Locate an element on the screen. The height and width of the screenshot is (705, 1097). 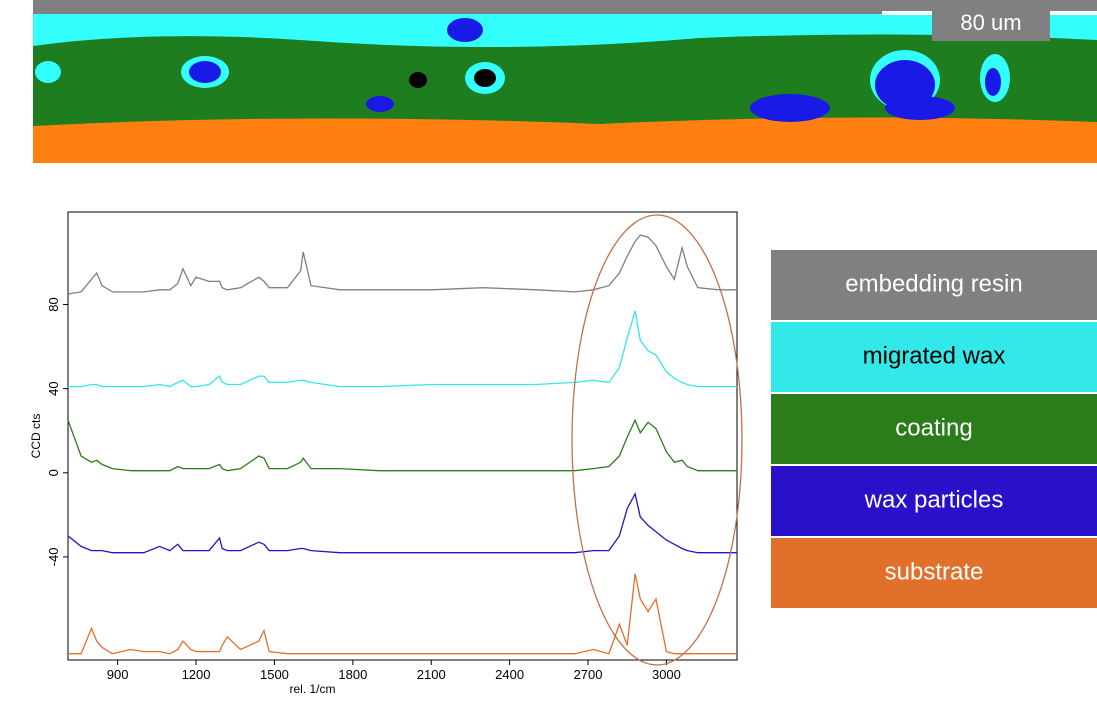
map-resin is located at coordinates (565, 7).